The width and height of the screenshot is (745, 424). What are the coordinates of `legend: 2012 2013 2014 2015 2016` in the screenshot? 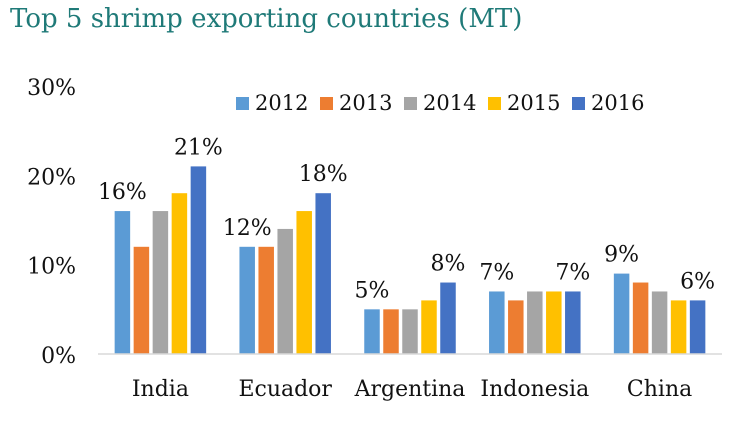 It's located at (440, 103).